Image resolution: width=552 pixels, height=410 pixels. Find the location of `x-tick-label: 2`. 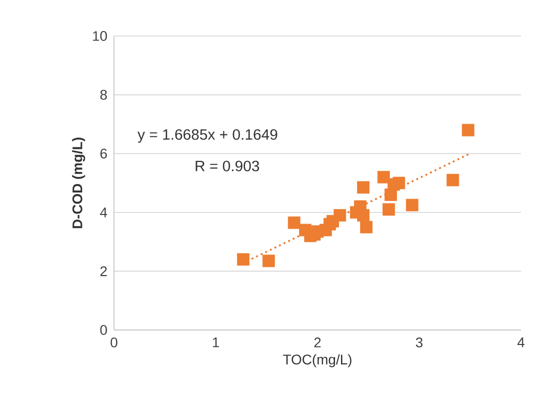

x-tick-label: 2 is located at coordinates (317, 343).